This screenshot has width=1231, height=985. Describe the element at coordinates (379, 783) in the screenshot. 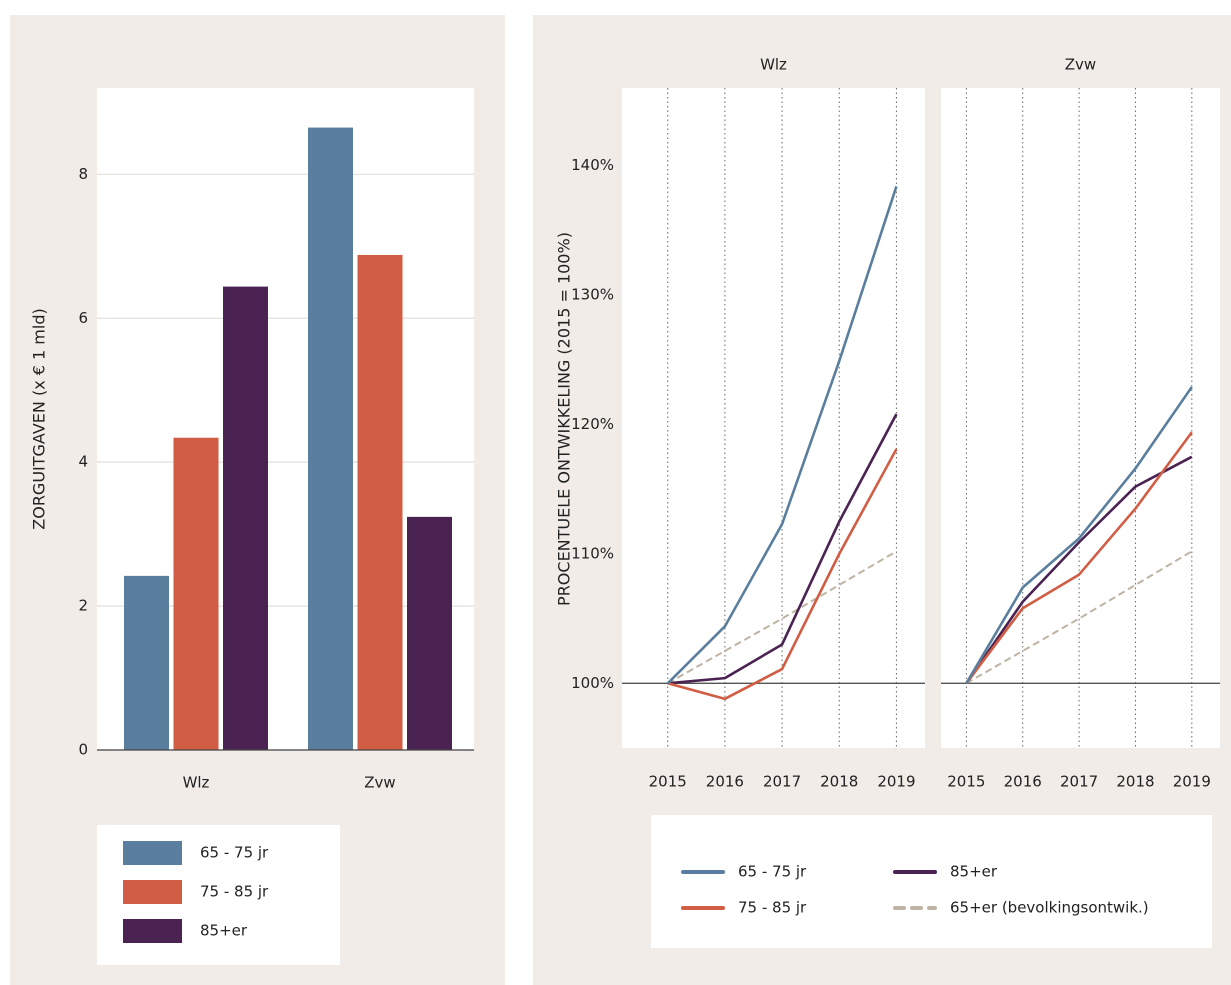

I see `x-tick-label: Zvw` at that location.